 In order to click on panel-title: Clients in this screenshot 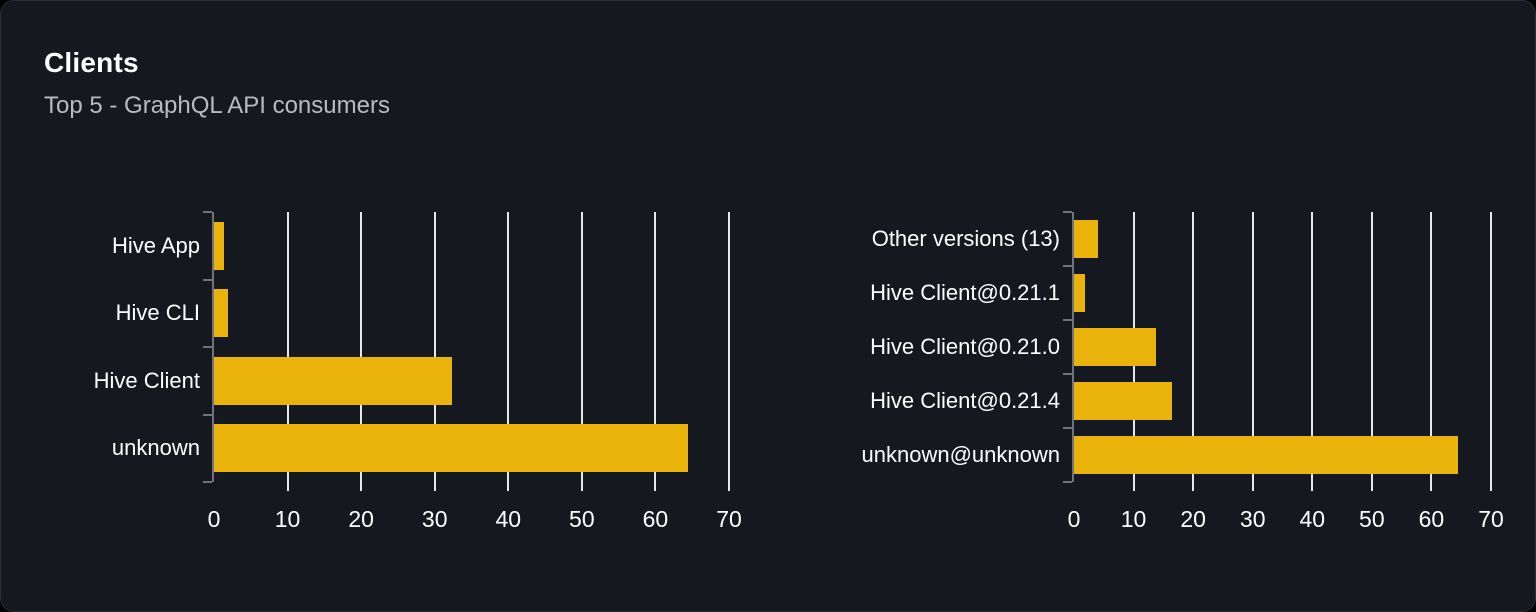, I will do `click(91, 62)`.